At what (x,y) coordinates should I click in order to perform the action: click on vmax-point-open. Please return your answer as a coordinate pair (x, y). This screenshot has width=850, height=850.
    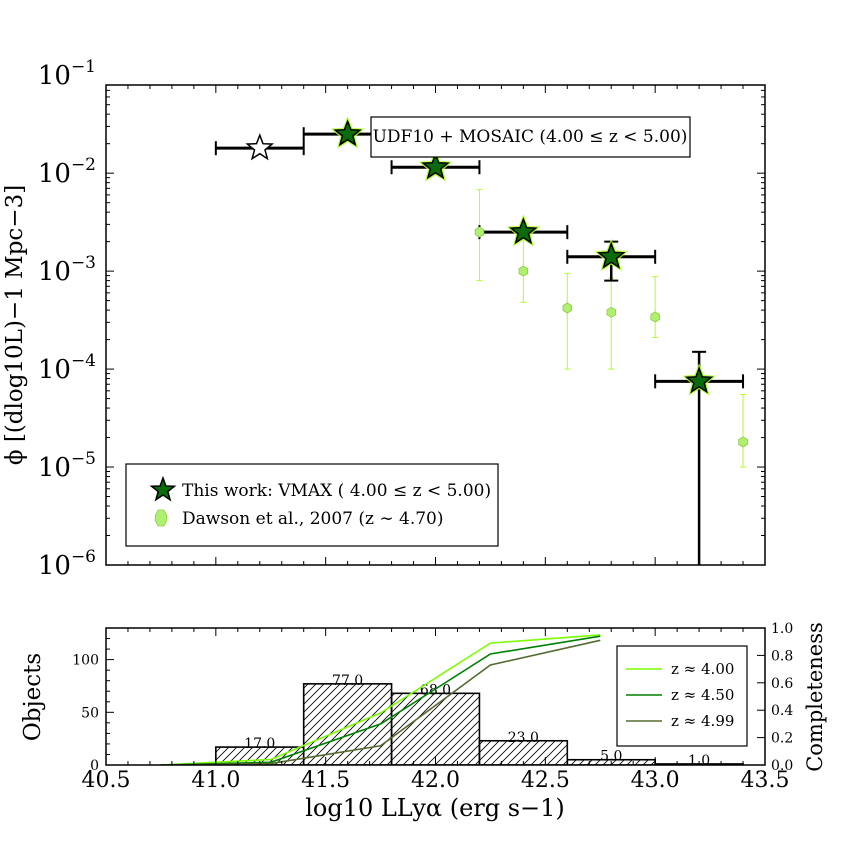
    Looking at the image, I should click on (260, 147).